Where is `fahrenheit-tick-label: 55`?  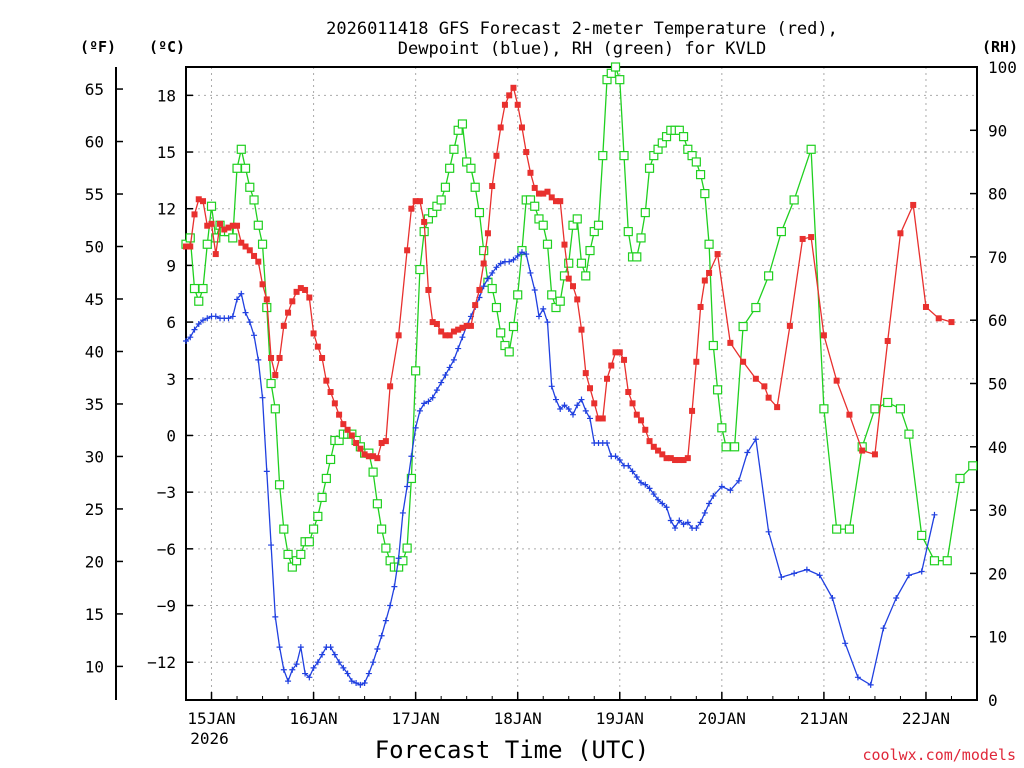
fahrenheit-tick-label: 55 is located at coordinates (94, 194).